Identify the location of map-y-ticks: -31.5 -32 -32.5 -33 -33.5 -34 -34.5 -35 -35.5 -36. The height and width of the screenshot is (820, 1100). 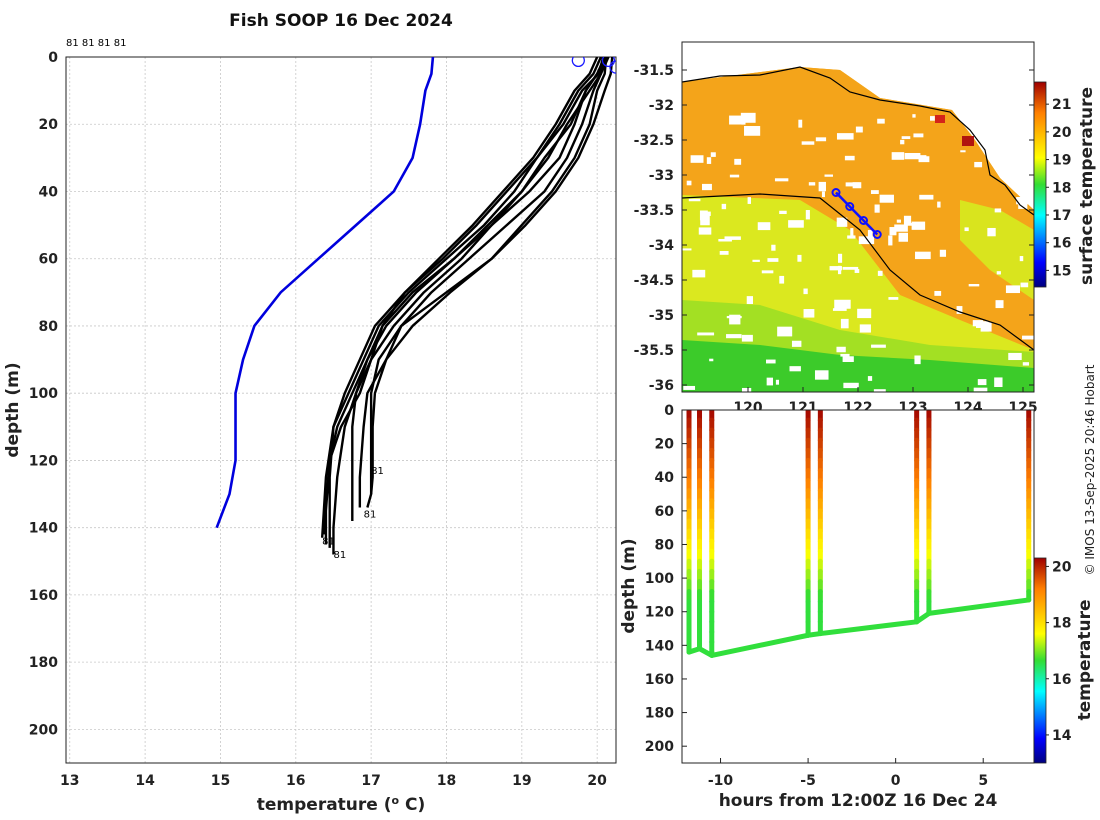
(834, 228).